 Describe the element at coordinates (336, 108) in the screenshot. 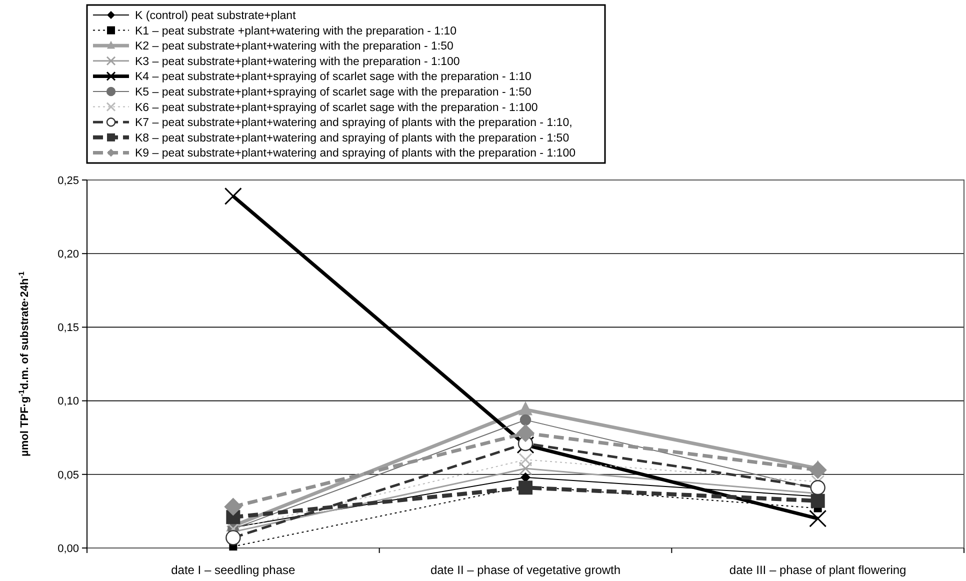

I see `legend-label: K6 – peat substrate+plant+spraying of scarlet sage with the preparation - 1:100` at that location.